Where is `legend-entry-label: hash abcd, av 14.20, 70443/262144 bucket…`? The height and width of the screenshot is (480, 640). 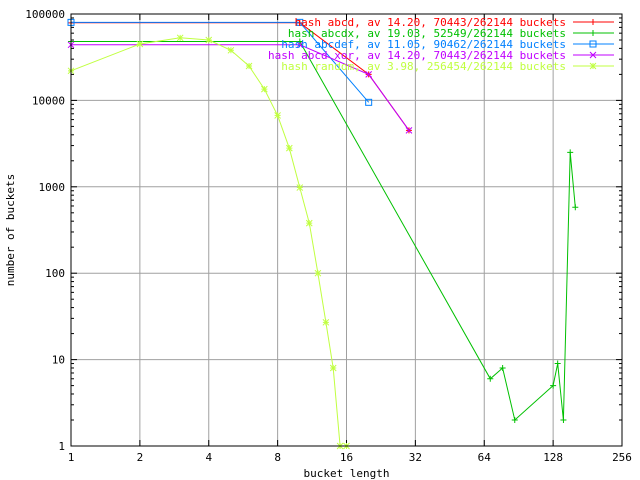
legend-entry-label: hash abcd, av 14.20, 70443/262144 bucket… is located at coordinates (430, 22).